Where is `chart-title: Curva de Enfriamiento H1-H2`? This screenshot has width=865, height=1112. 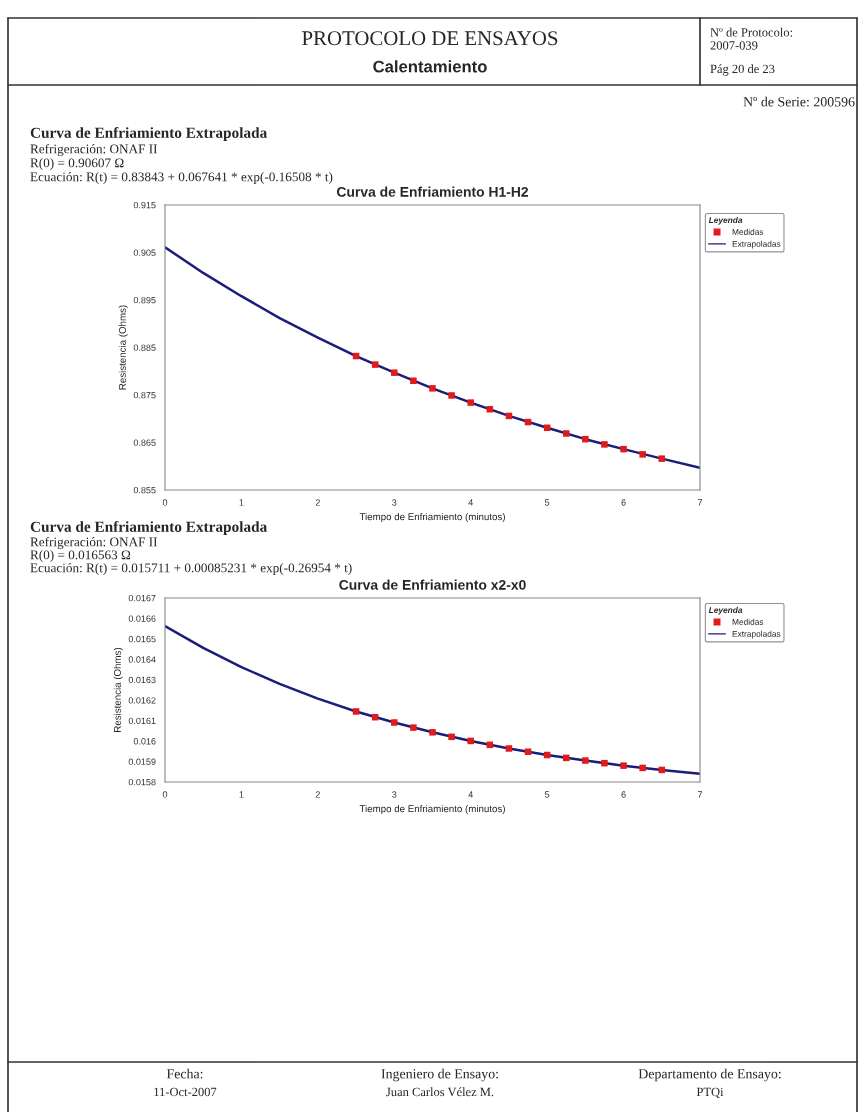
chart-title: Curva de Enfriamiento H1-H2 is located at coordinates (432, 191).